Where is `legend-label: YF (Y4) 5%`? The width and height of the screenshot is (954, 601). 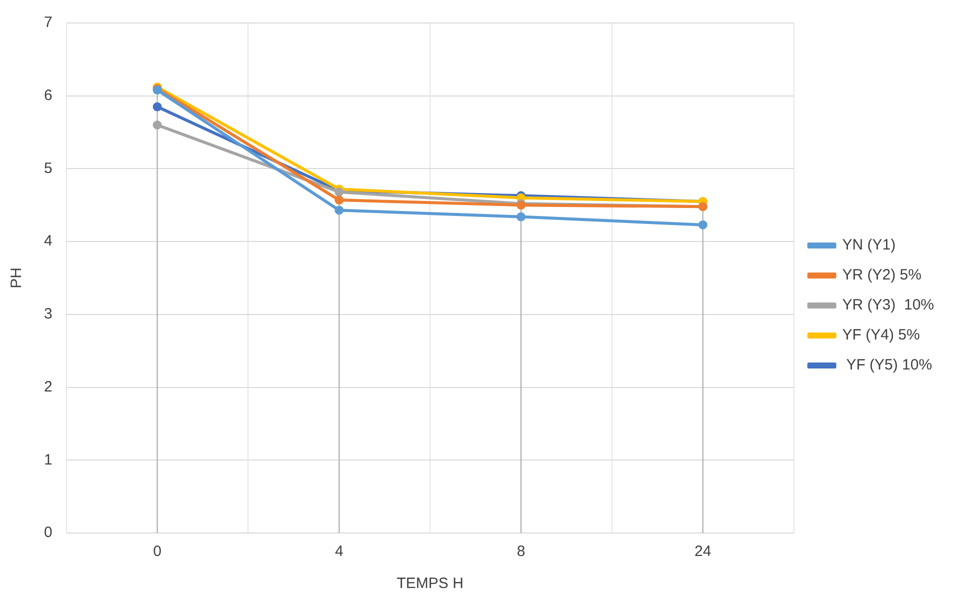
legend-label: YF (Y4) 5% is located at coordinates (881, 335).